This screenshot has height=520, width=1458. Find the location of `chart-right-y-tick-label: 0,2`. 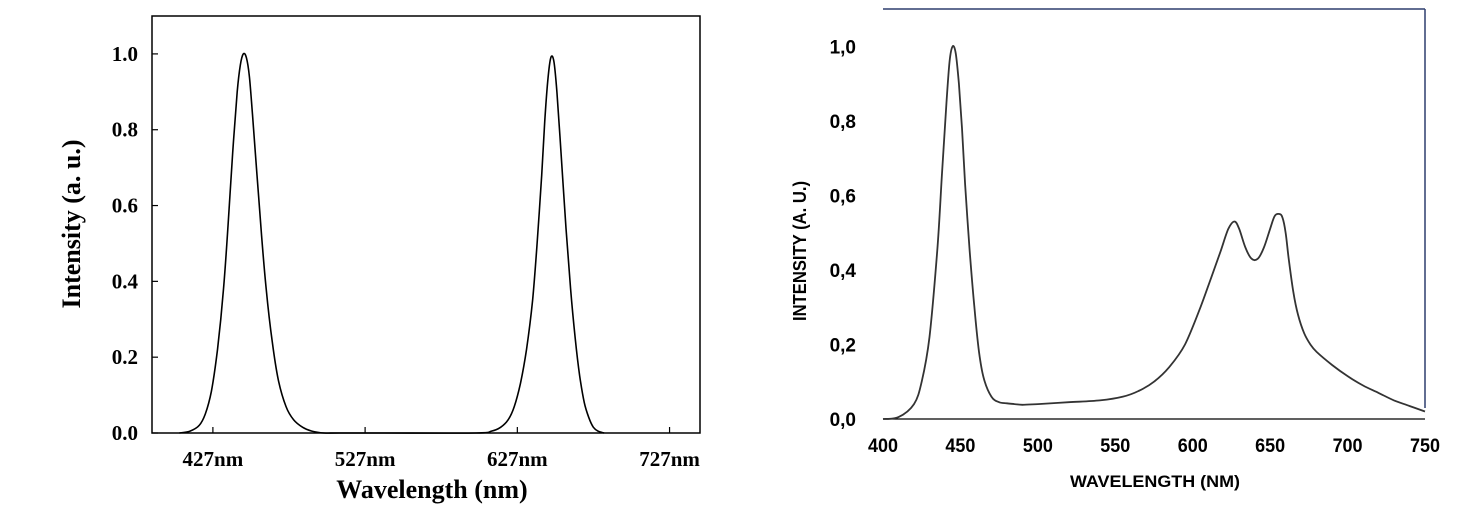

chart-right-y-tick-label: 0,2 is located at coordinates (843, 345).